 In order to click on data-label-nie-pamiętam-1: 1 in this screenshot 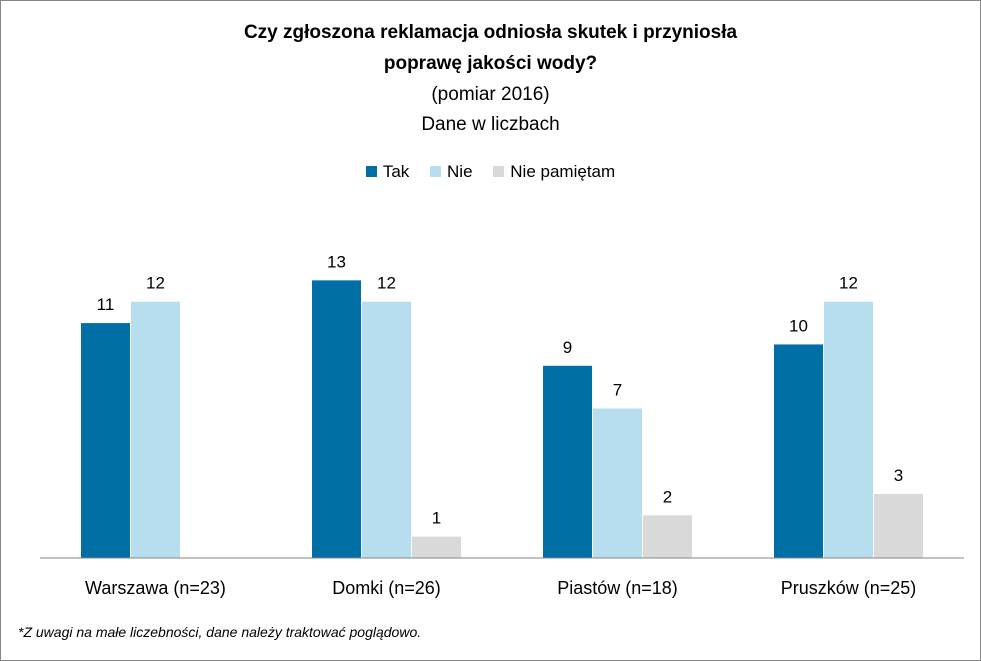, I will do `click(436, 518)`.